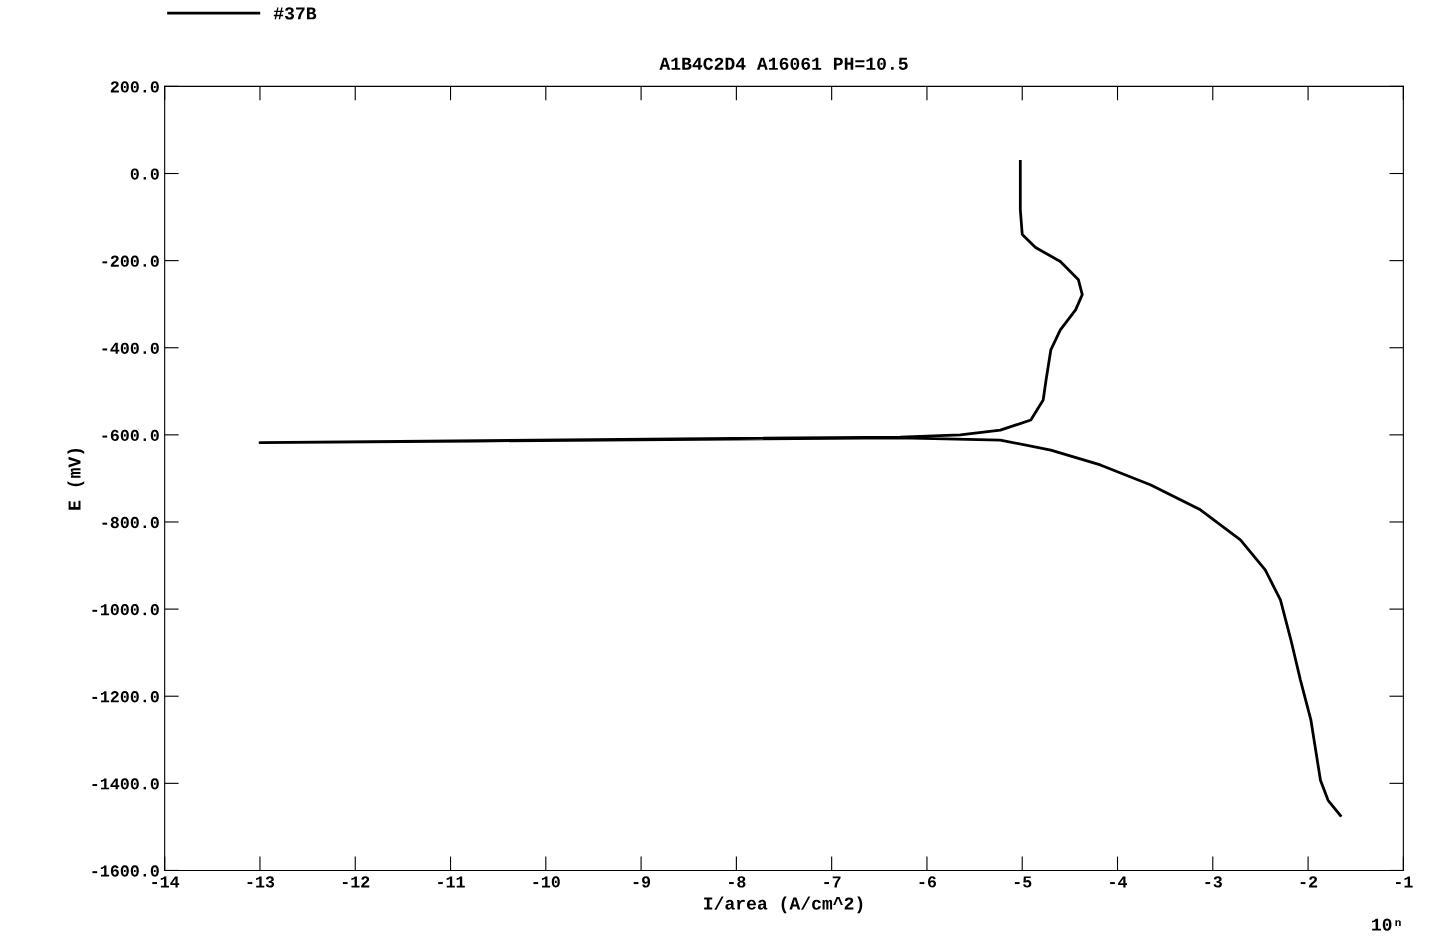 The image size is (1432, 939). What do you see at coordinates (451, 882) in the screenshot?
I see `x-tick-label: -11` at bounding box center [451, 882].